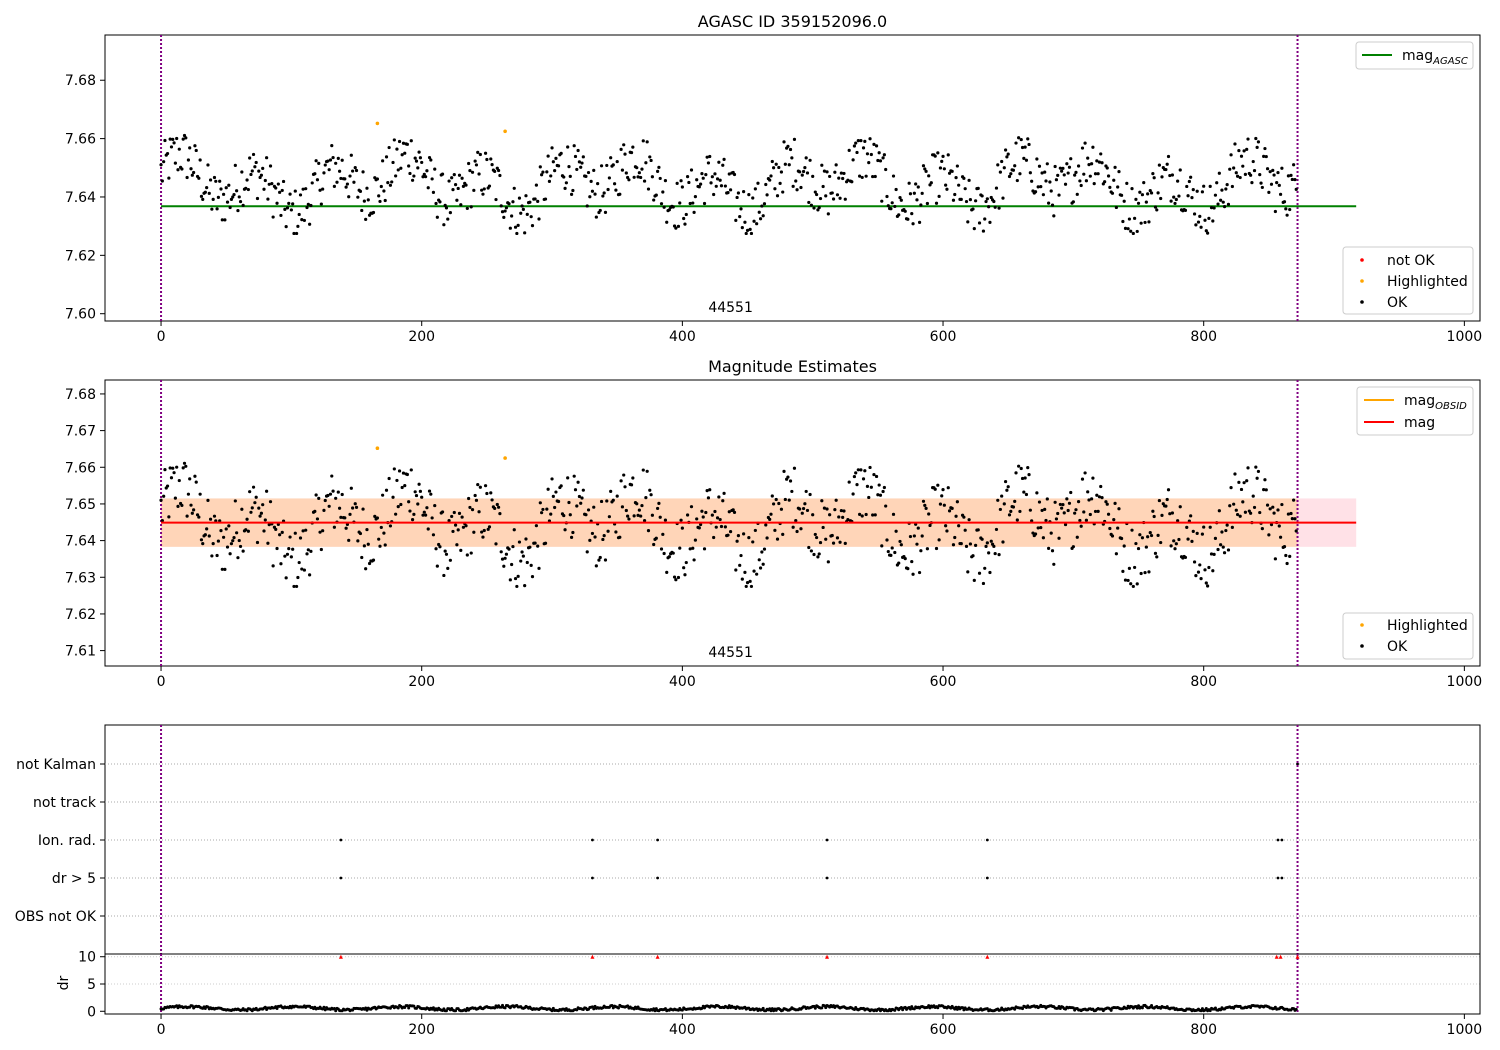 The width and height of the screenshot is (1500, 1050). Describe the element at coordinates (1362, 260) in the screenshot. I see `legend-marker` at that location.